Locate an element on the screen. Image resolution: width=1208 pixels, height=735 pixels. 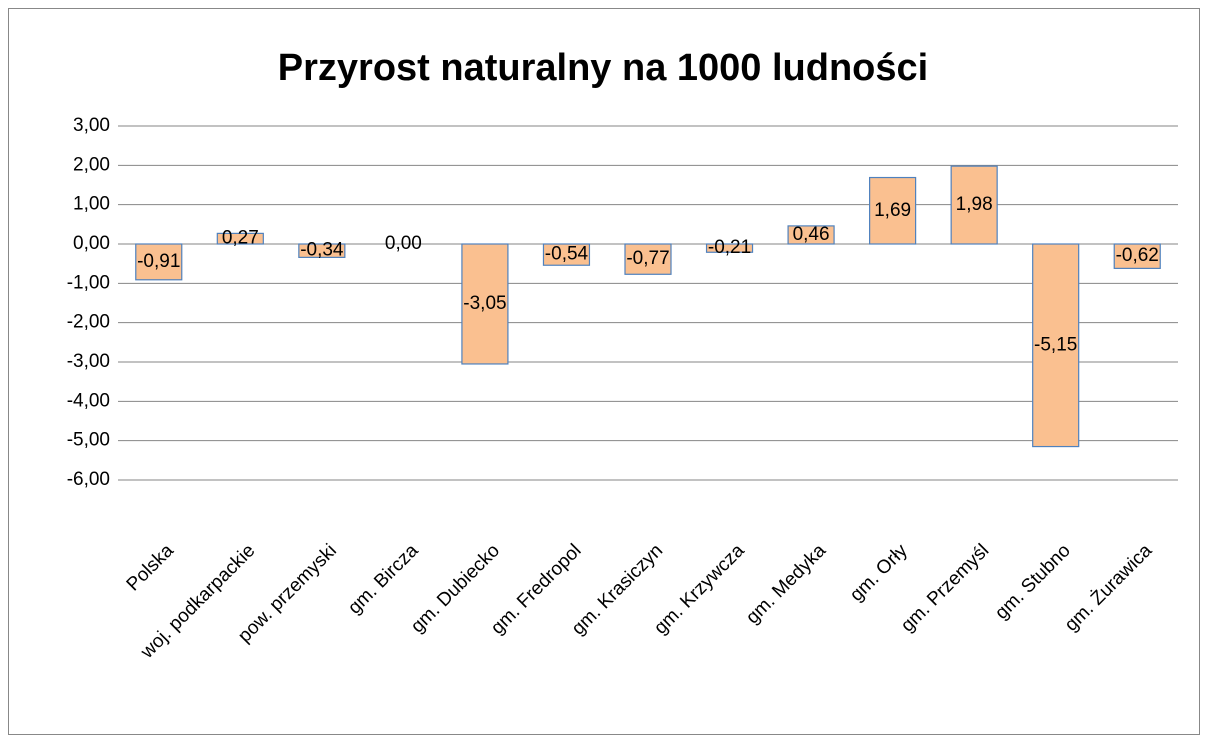
data-label: 1,98 is located at coordinates (974, 204).